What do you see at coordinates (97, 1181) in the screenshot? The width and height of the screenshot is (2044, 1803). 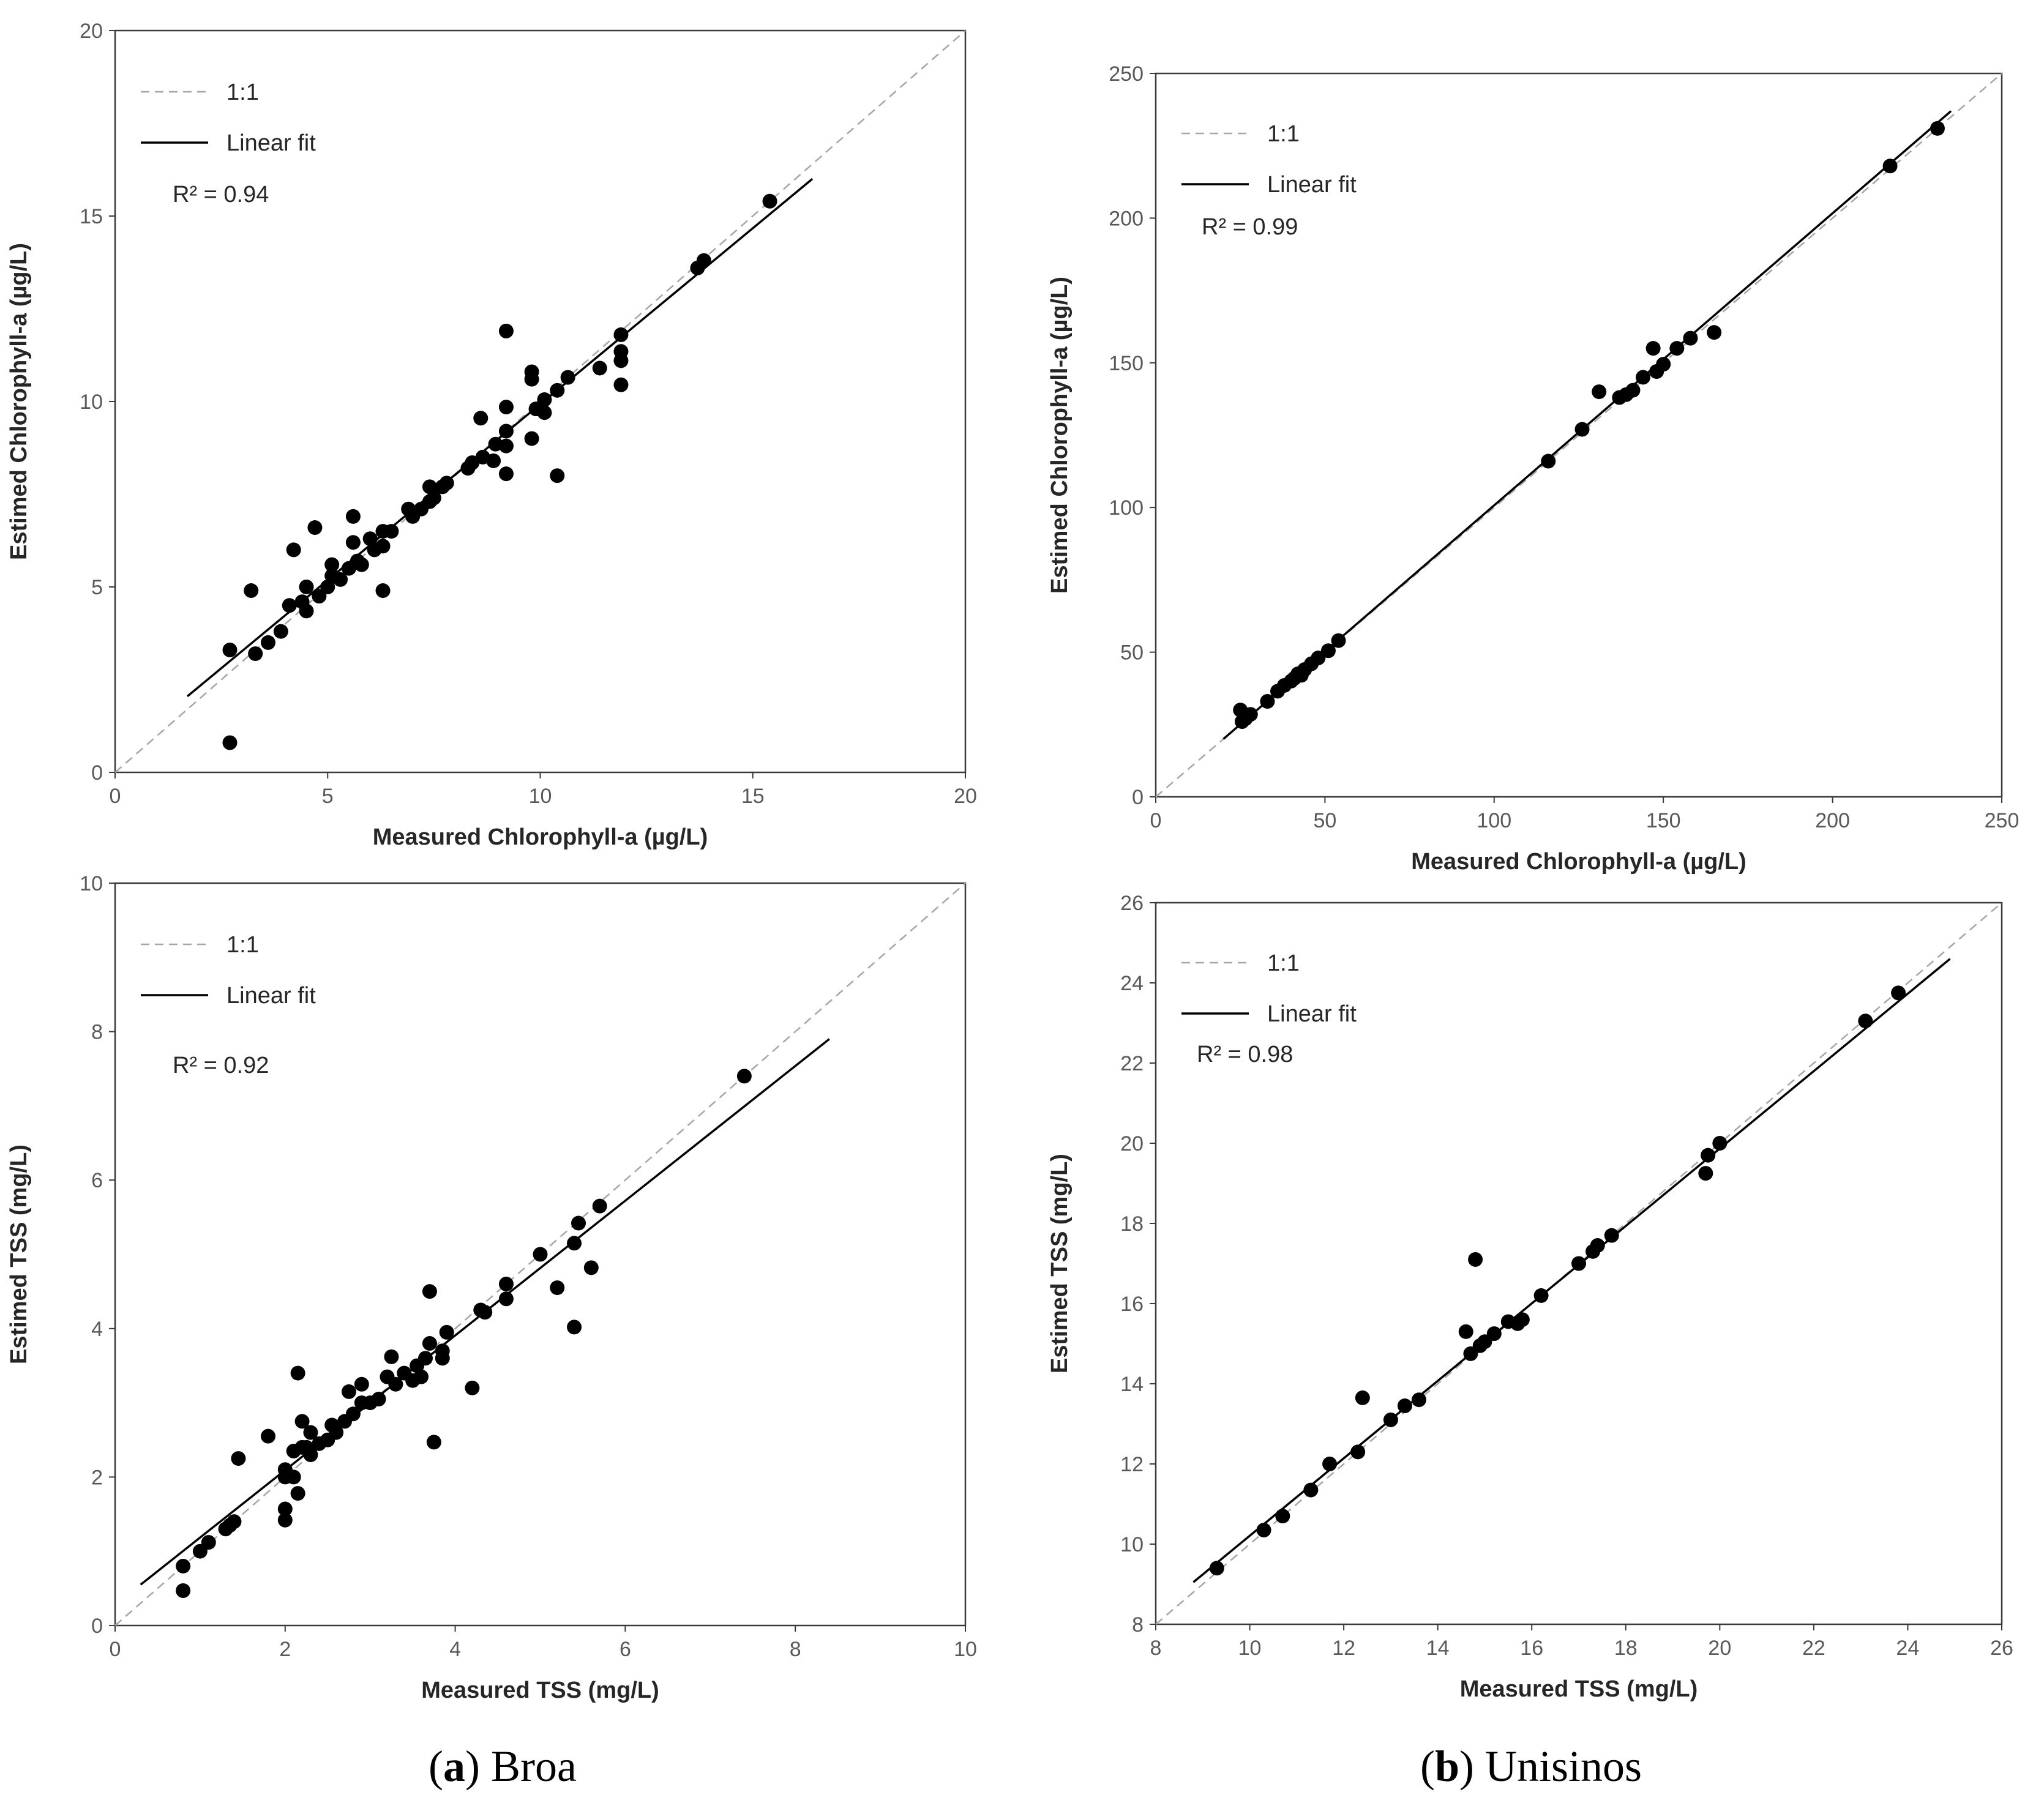 I see `y-tick-label: 6` at bounding box center [97, 1181].